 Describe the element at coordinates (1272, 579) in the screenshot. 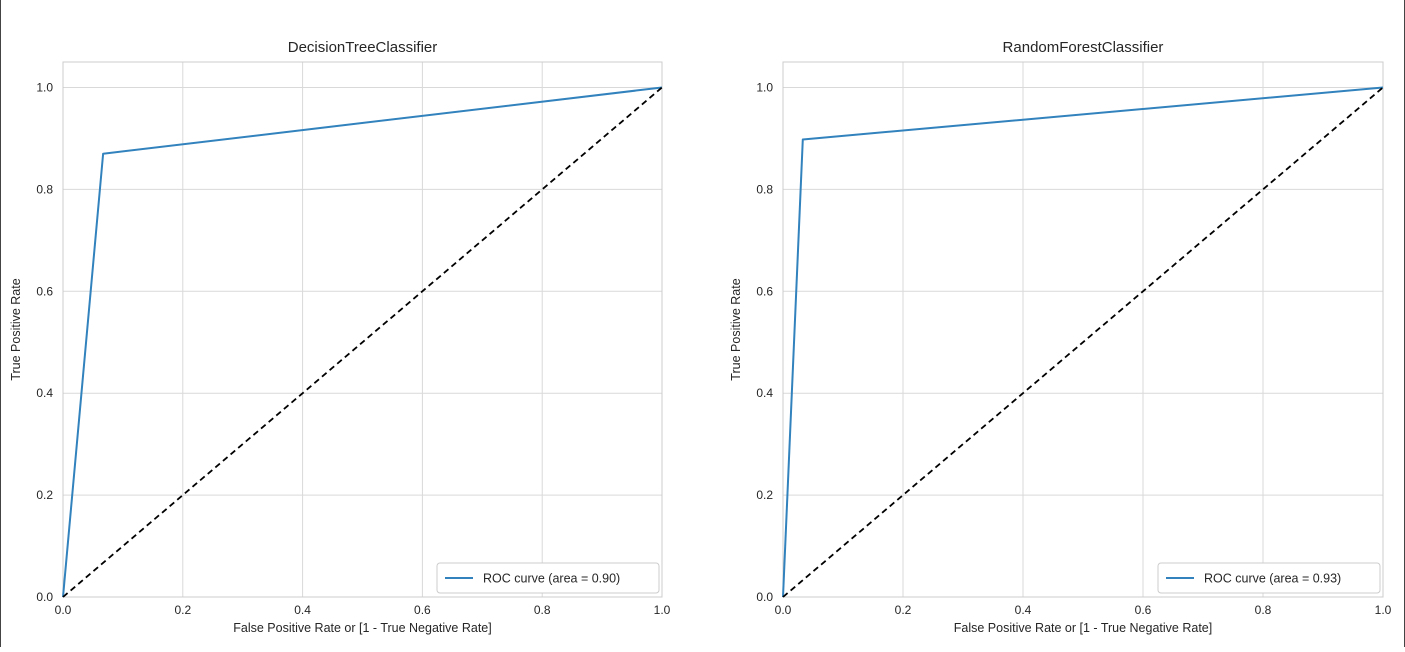

I see `legend-label: ROC curve (area = 0.93)` at that location.